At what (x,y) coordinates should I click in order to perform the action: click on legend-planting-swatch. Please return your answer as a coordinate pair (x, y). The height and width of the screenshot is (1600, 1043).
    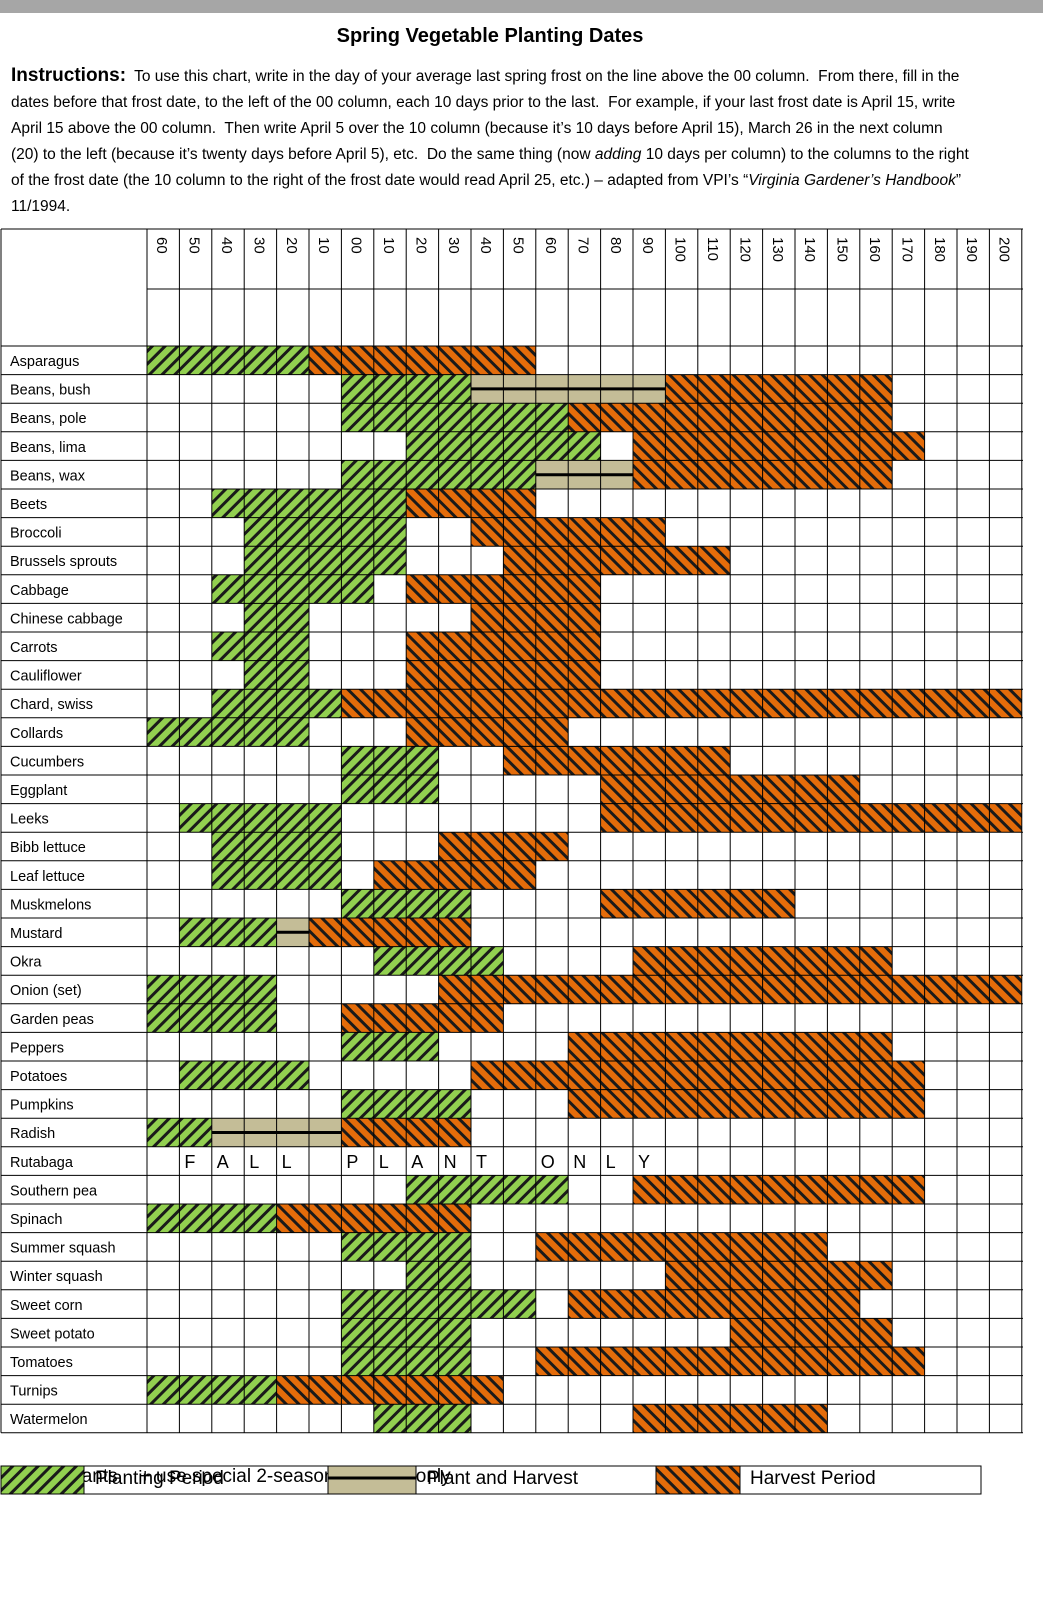
    Looking at the image, I should click on (42, 1480).